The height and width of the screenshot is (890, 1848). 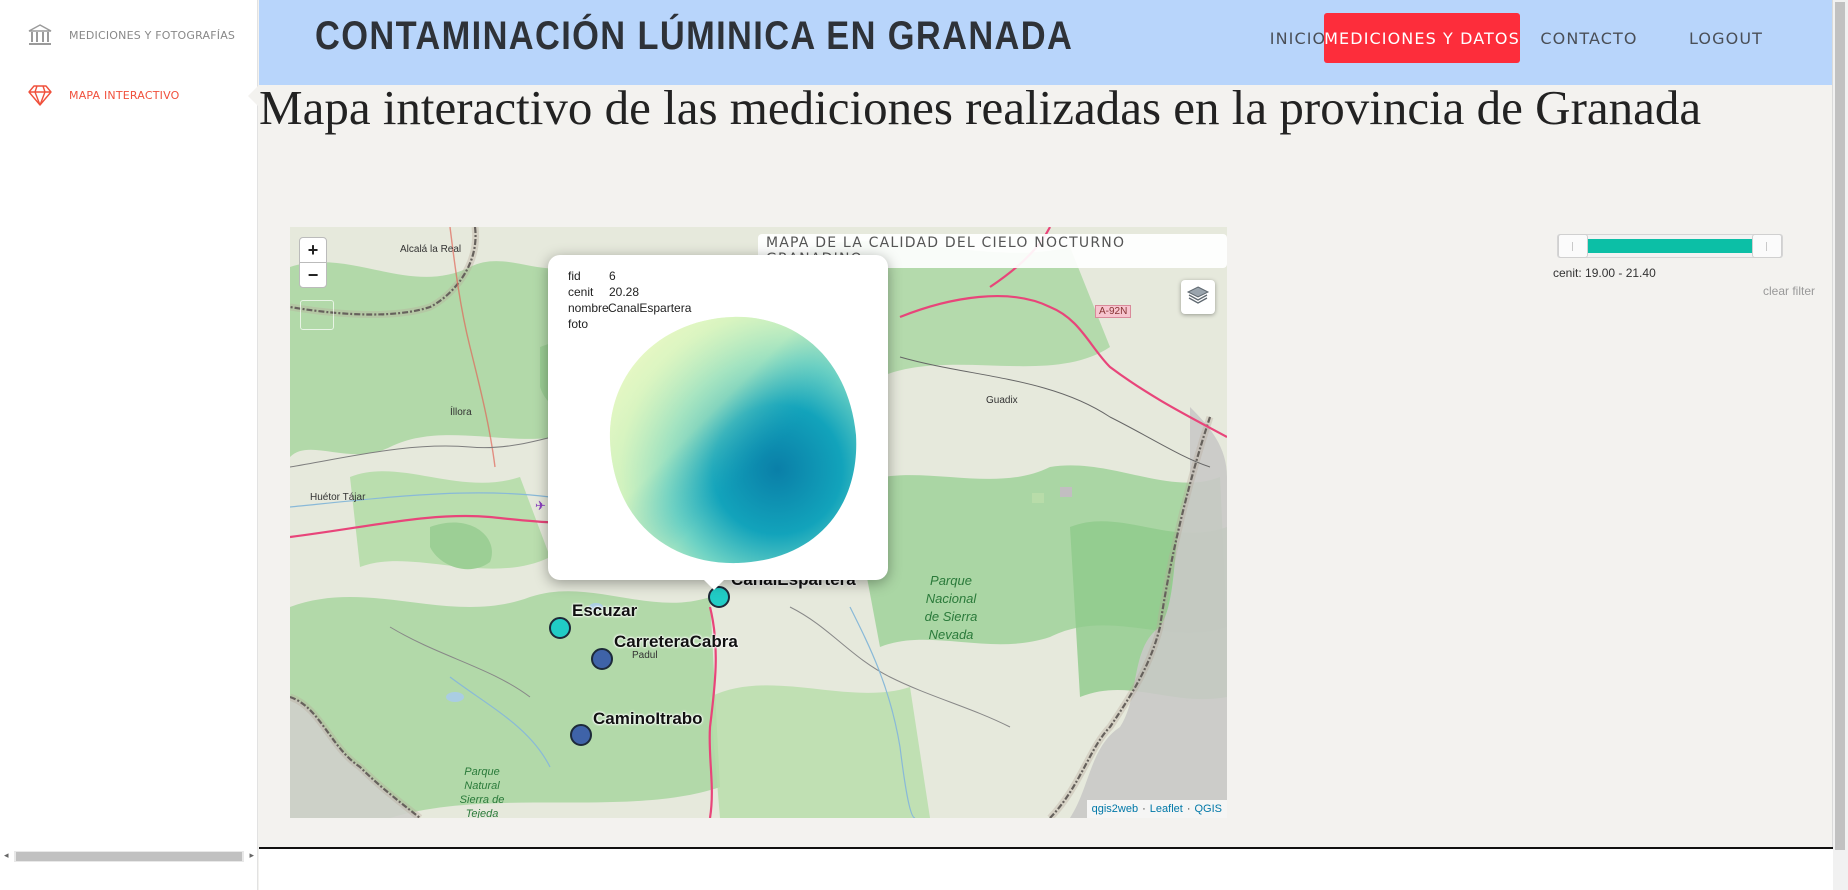 What do you see at coordinates (40, 95) in the screenshot?
I see `diamond-icon` at bounding box center [40, 95].